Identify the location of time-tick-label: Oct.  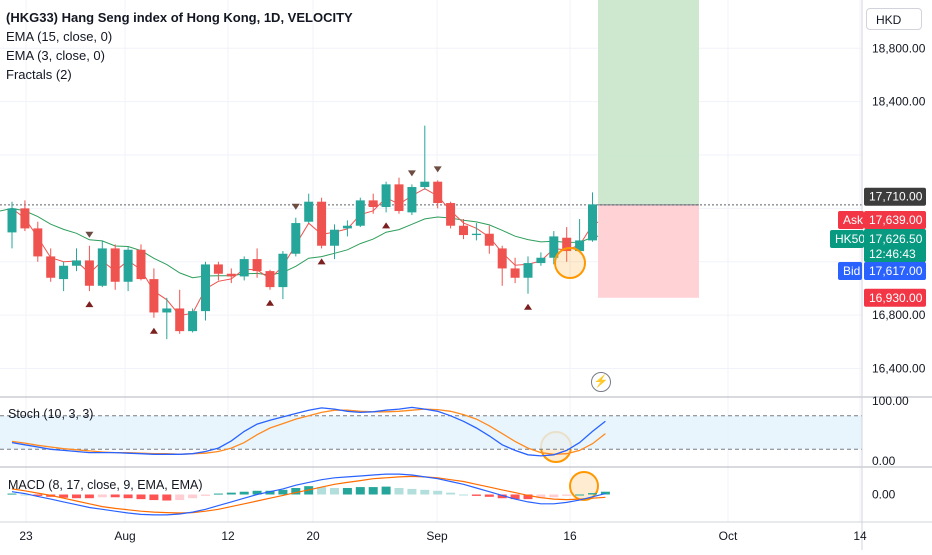
(728, 536).